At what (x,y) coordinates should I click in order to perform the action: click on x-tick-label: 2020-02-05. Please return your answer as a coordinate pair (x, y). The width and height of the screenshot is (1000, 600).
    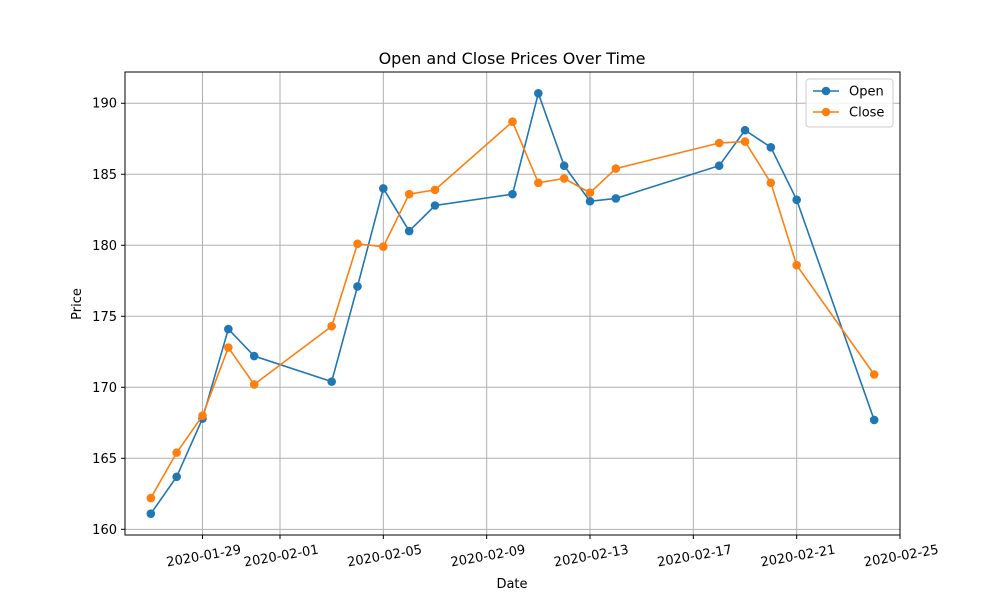
    Looking at the image, I should click on (384, 557).